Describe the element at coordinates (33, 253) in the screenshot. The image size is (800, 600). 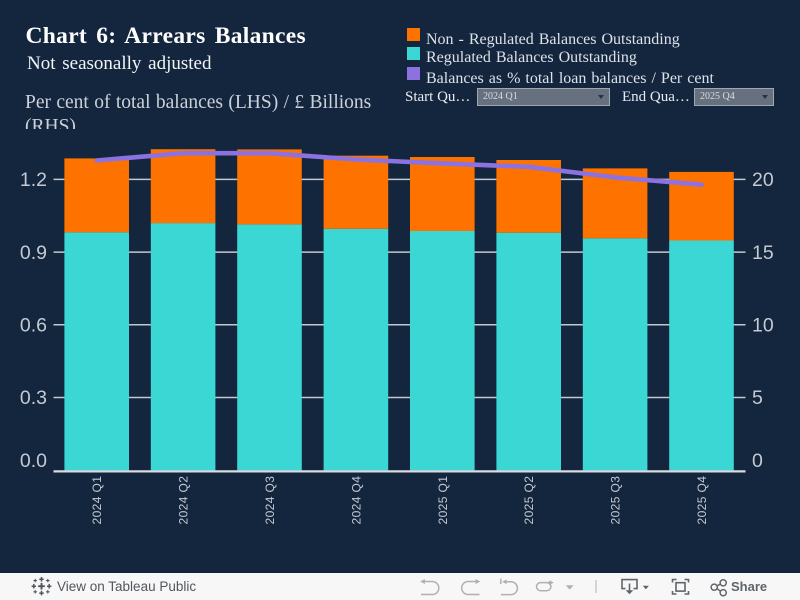
I see `svg-text: 0.9` at that location.